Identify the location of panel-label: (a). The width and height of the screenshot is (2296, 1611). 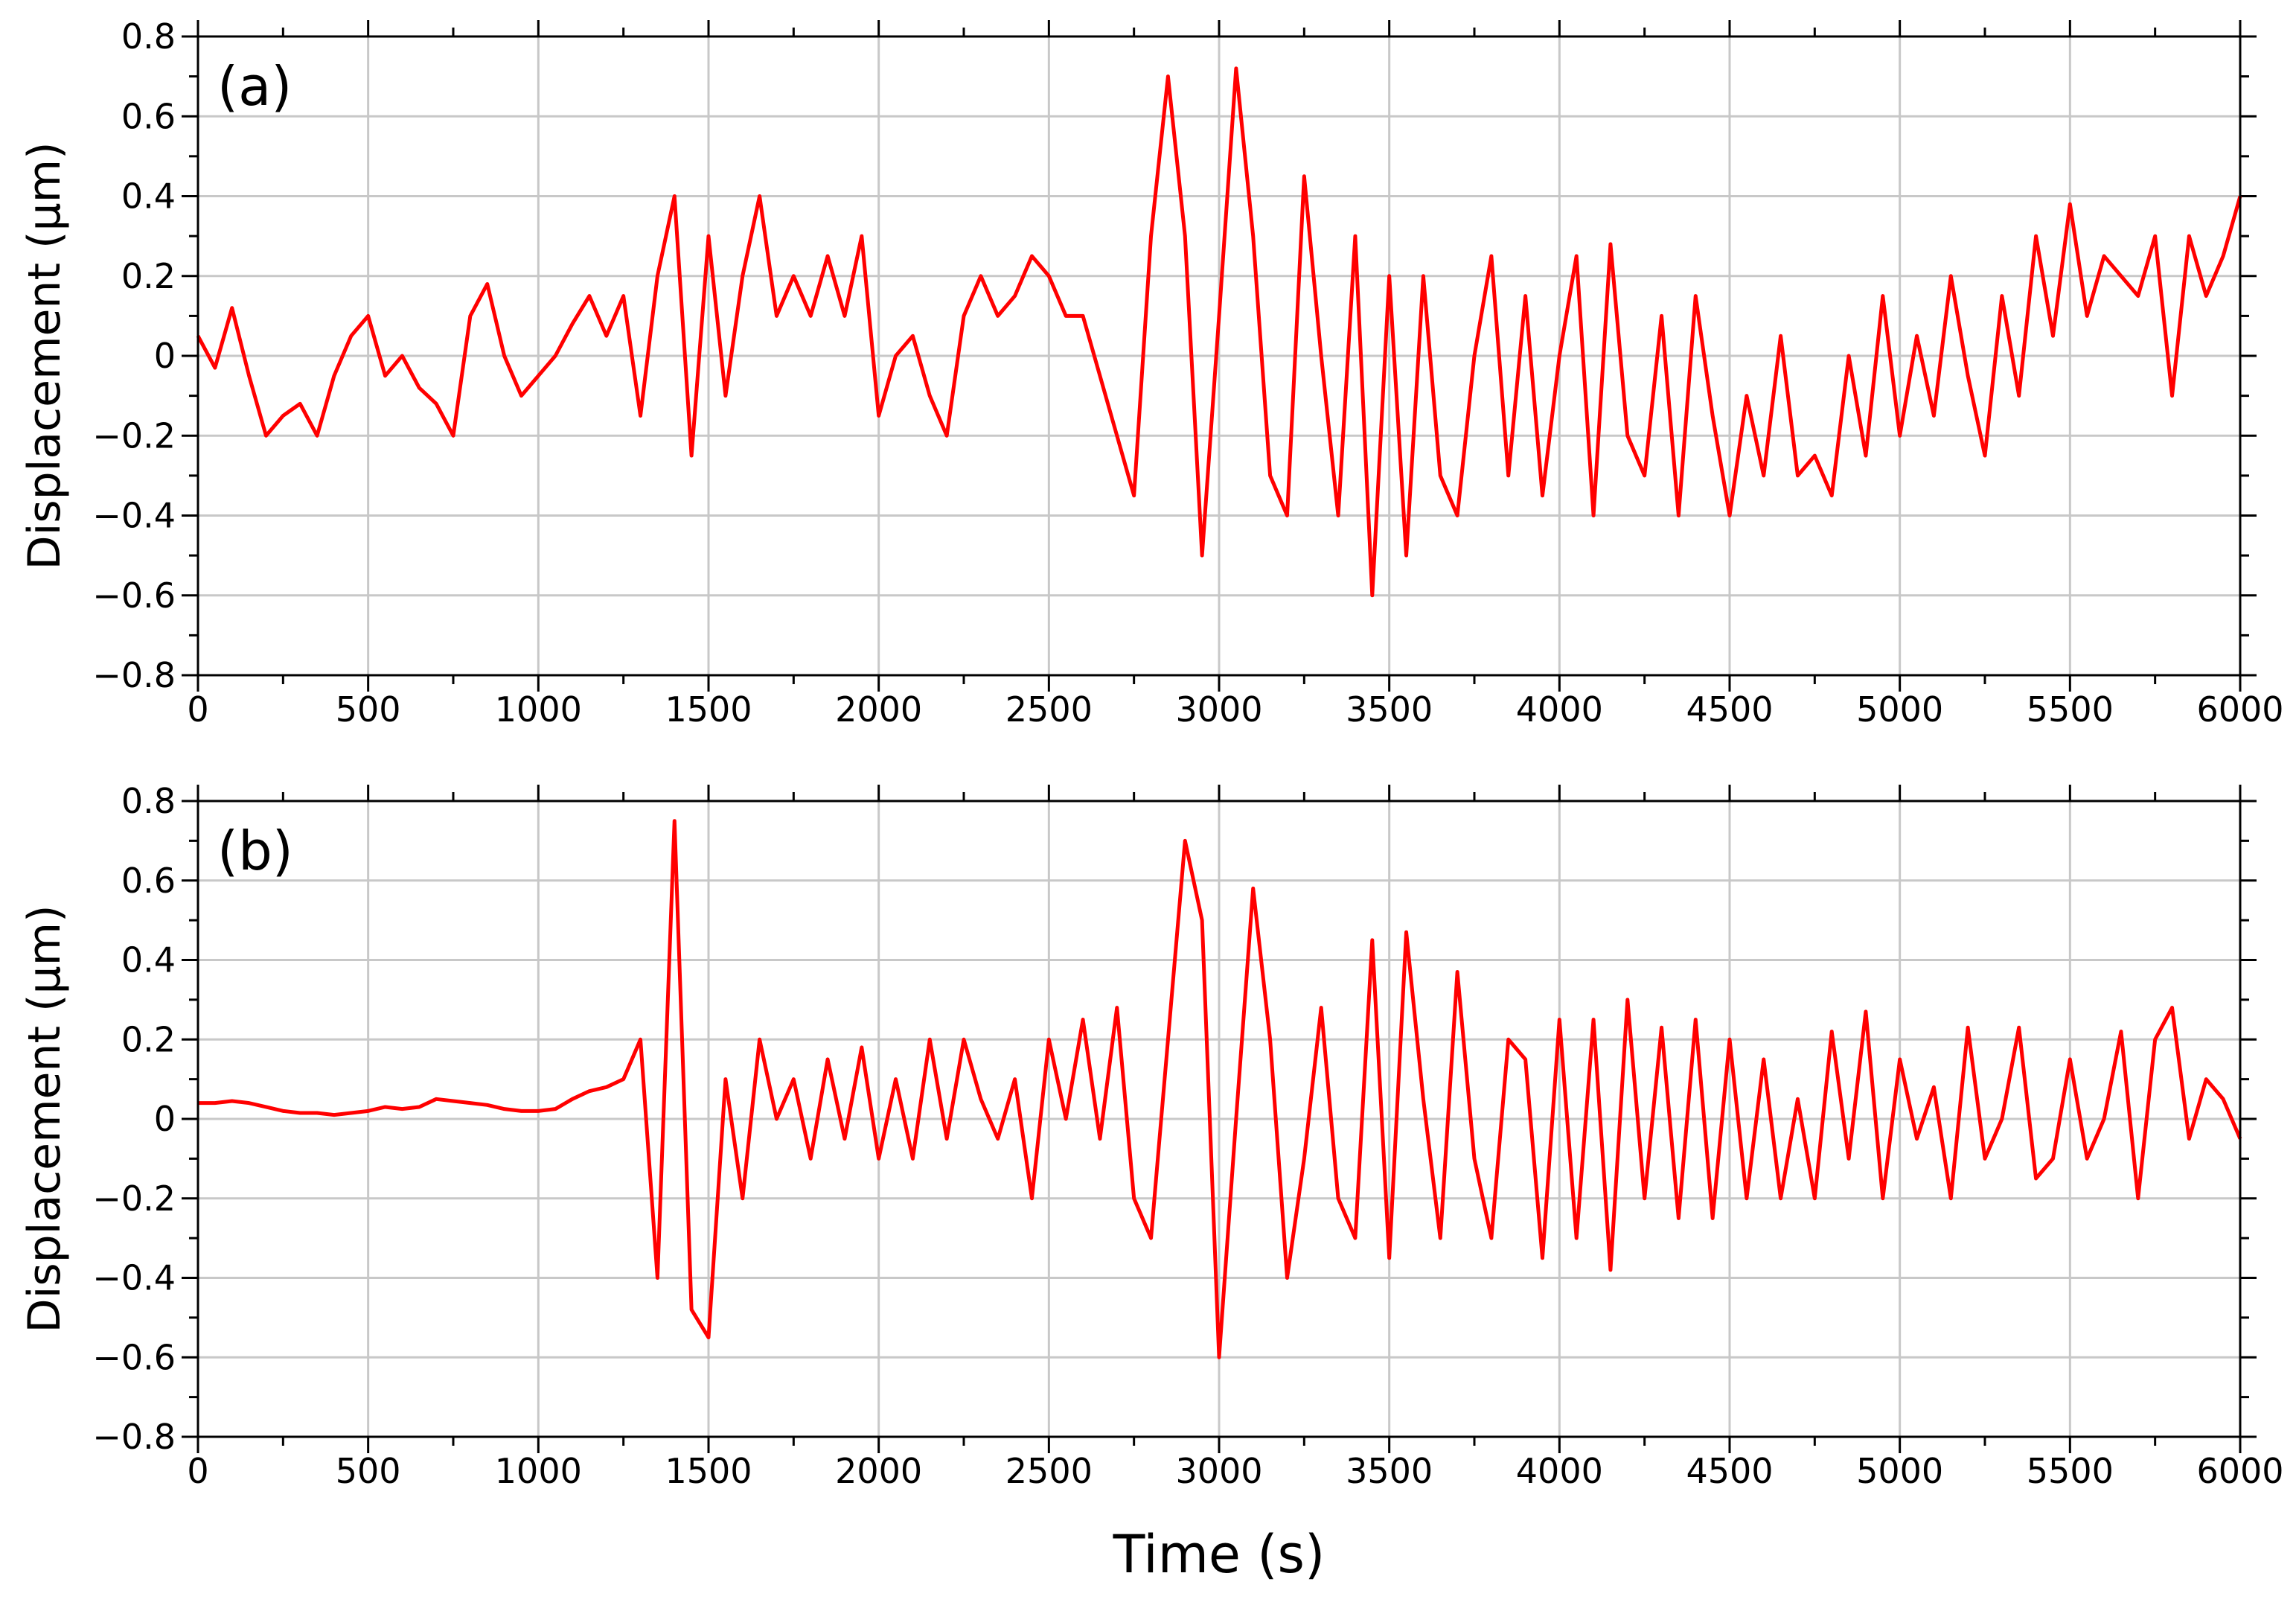
(254, 86).